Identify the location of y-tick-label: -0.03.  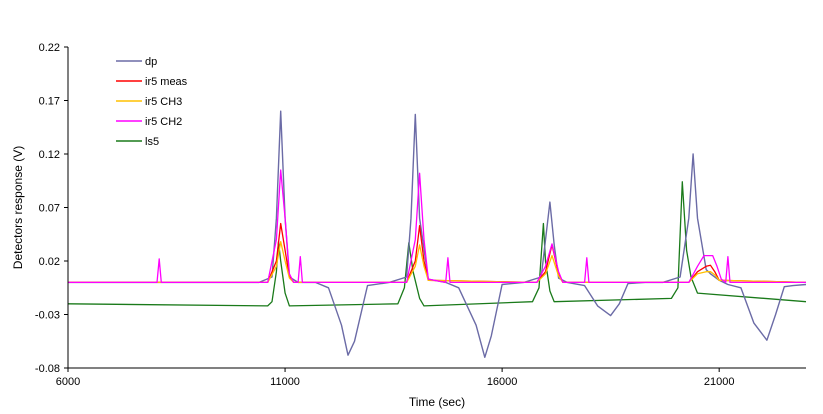
(47, 316).